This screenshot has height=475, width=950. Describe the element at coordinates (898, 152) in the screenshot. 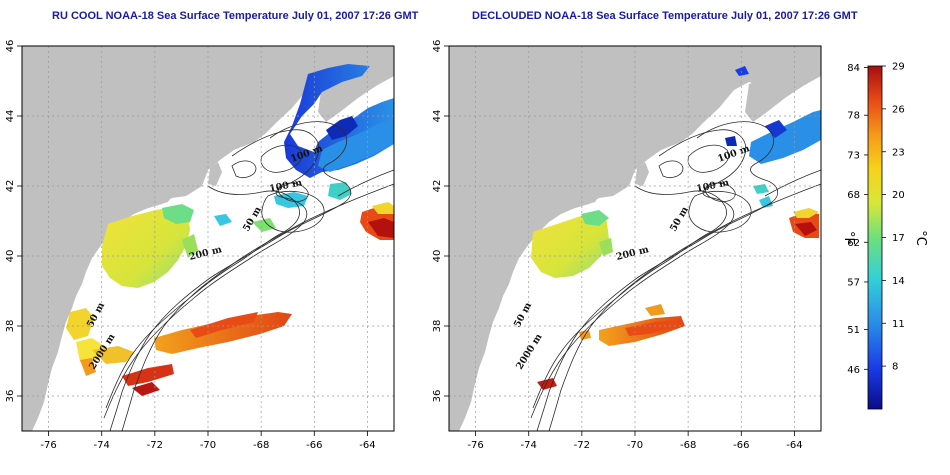

I see `celsius-tick-label: 23` at that location.